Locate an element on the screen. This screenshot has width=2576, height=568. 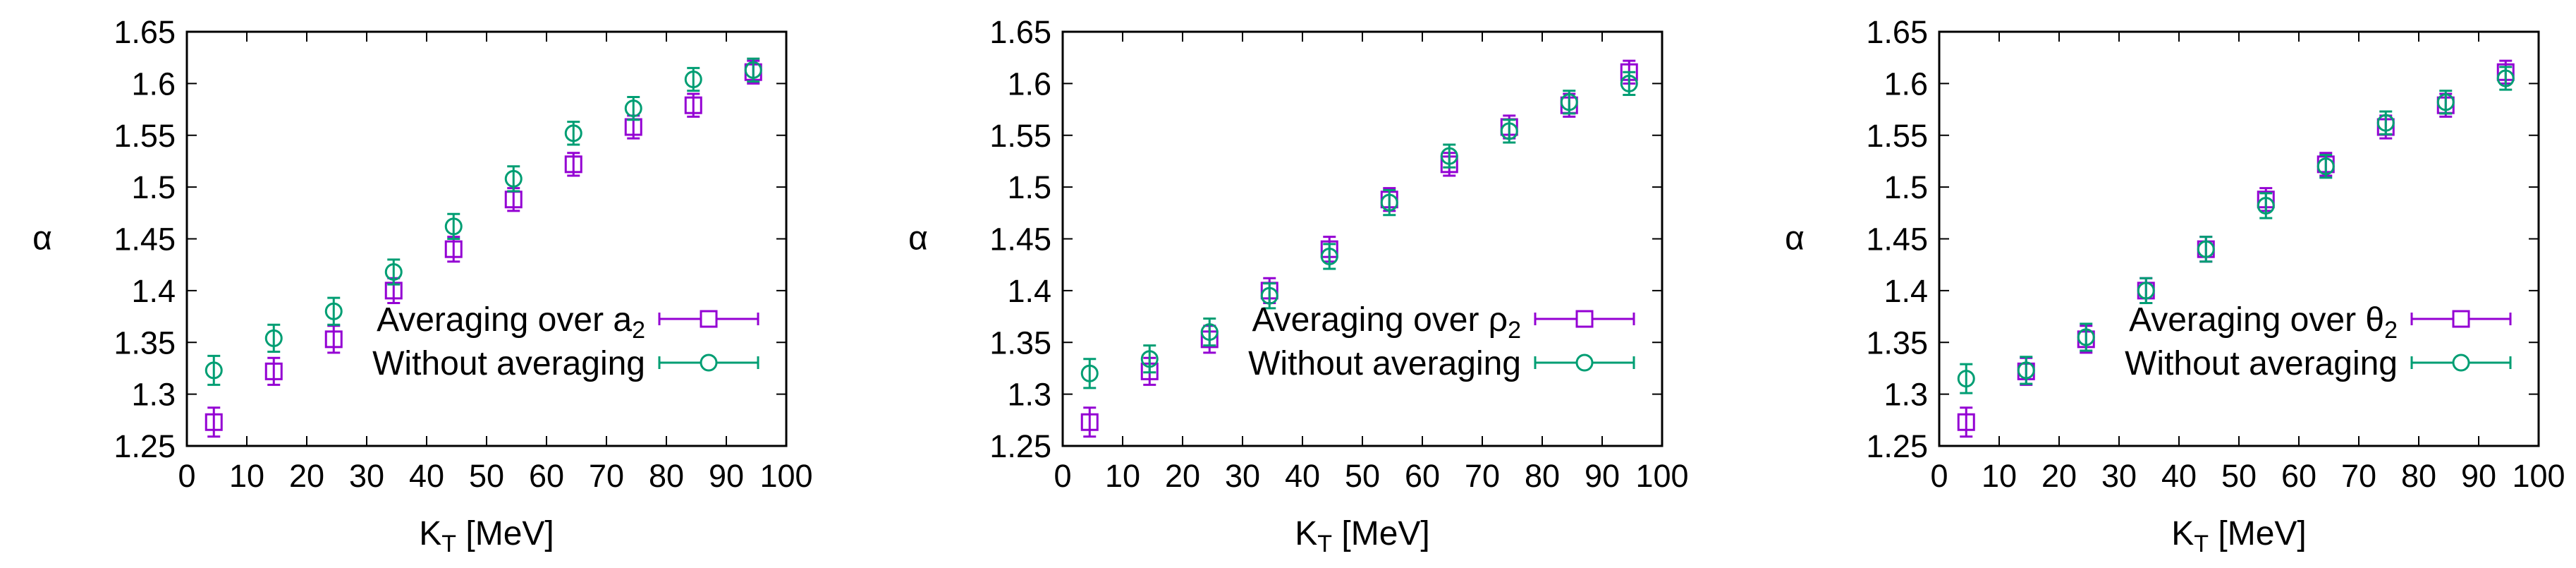
legend-label-1: Averaging over ρ2 is located at coordinates (1387, 322).